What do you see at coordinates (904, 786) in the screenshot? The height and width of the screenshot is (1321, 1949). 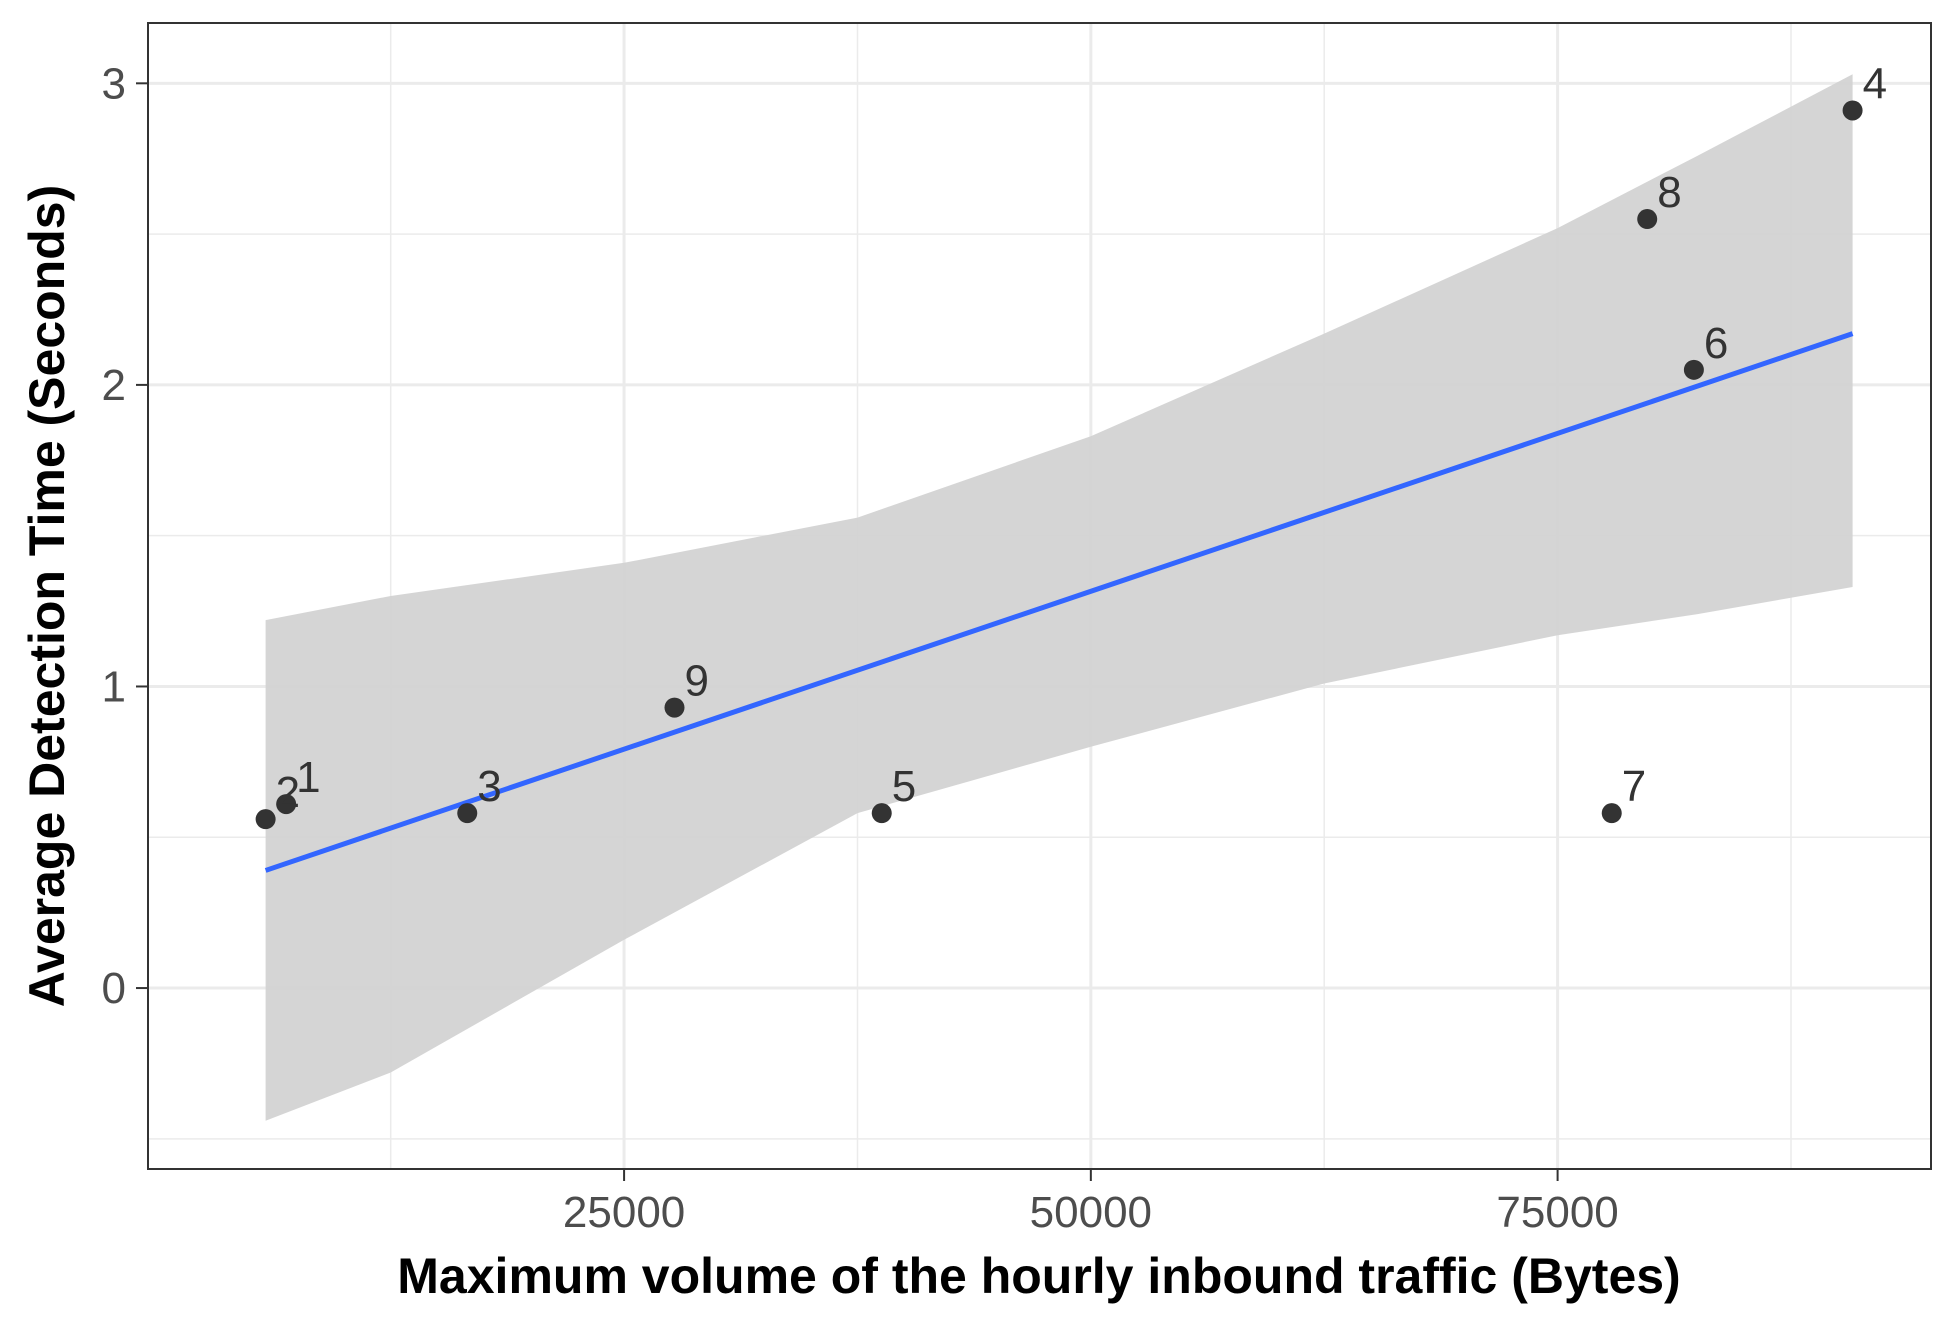 I see `point-label-5: 5` at bounding box center [904, 786].